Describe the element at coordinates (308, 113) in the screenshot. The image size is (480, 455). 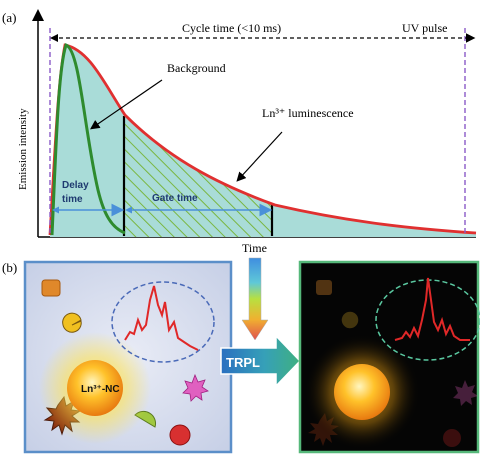
I see `luminescence-label: Ln³⁺ luminescence` at that location.